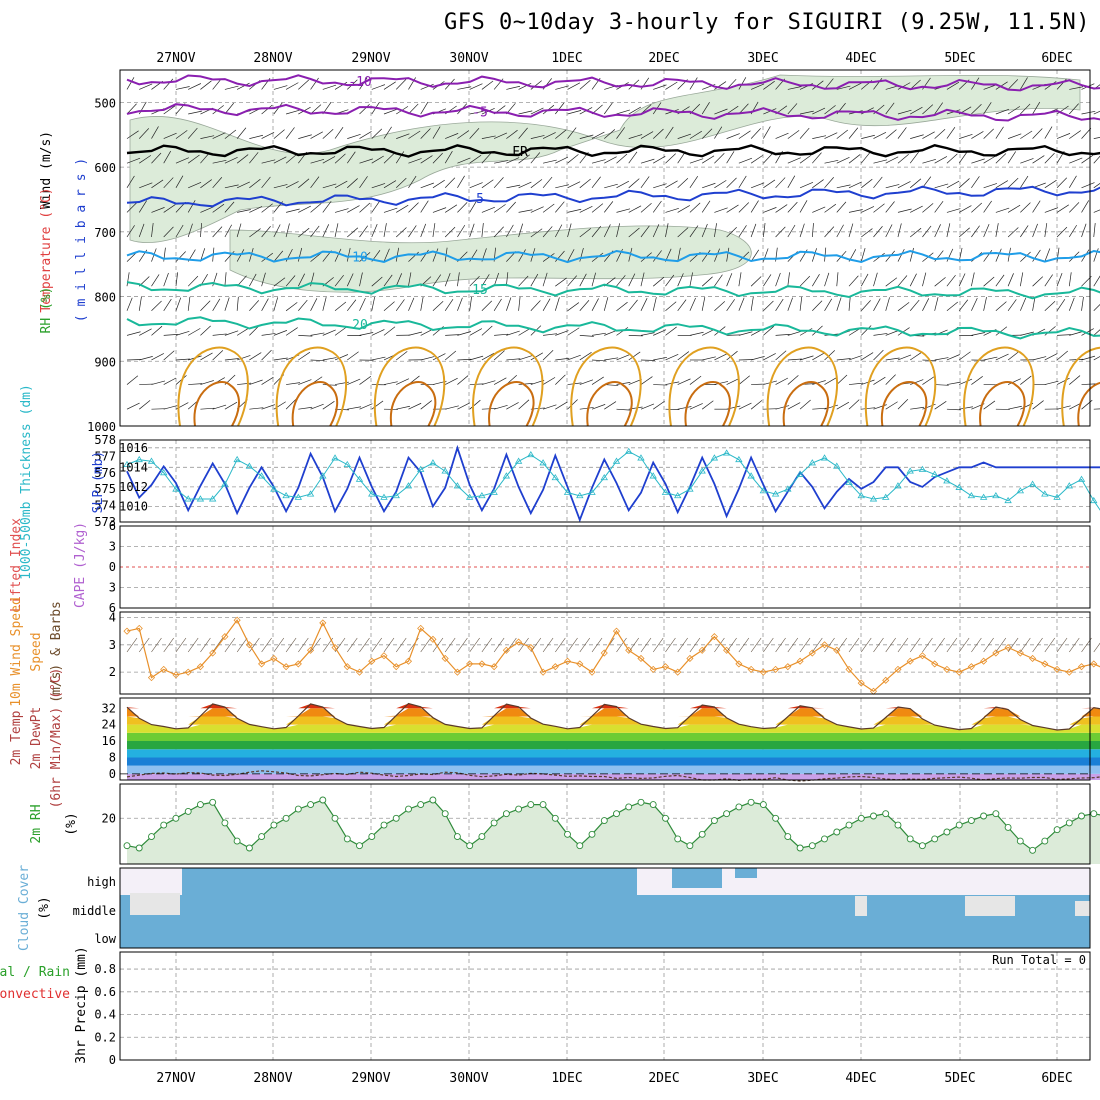 The width and height of the screenshot is (1100, 1100). Describe the element at coordinates (112, 774) in the screenshot. I see `temp-tick: 0` at that location.